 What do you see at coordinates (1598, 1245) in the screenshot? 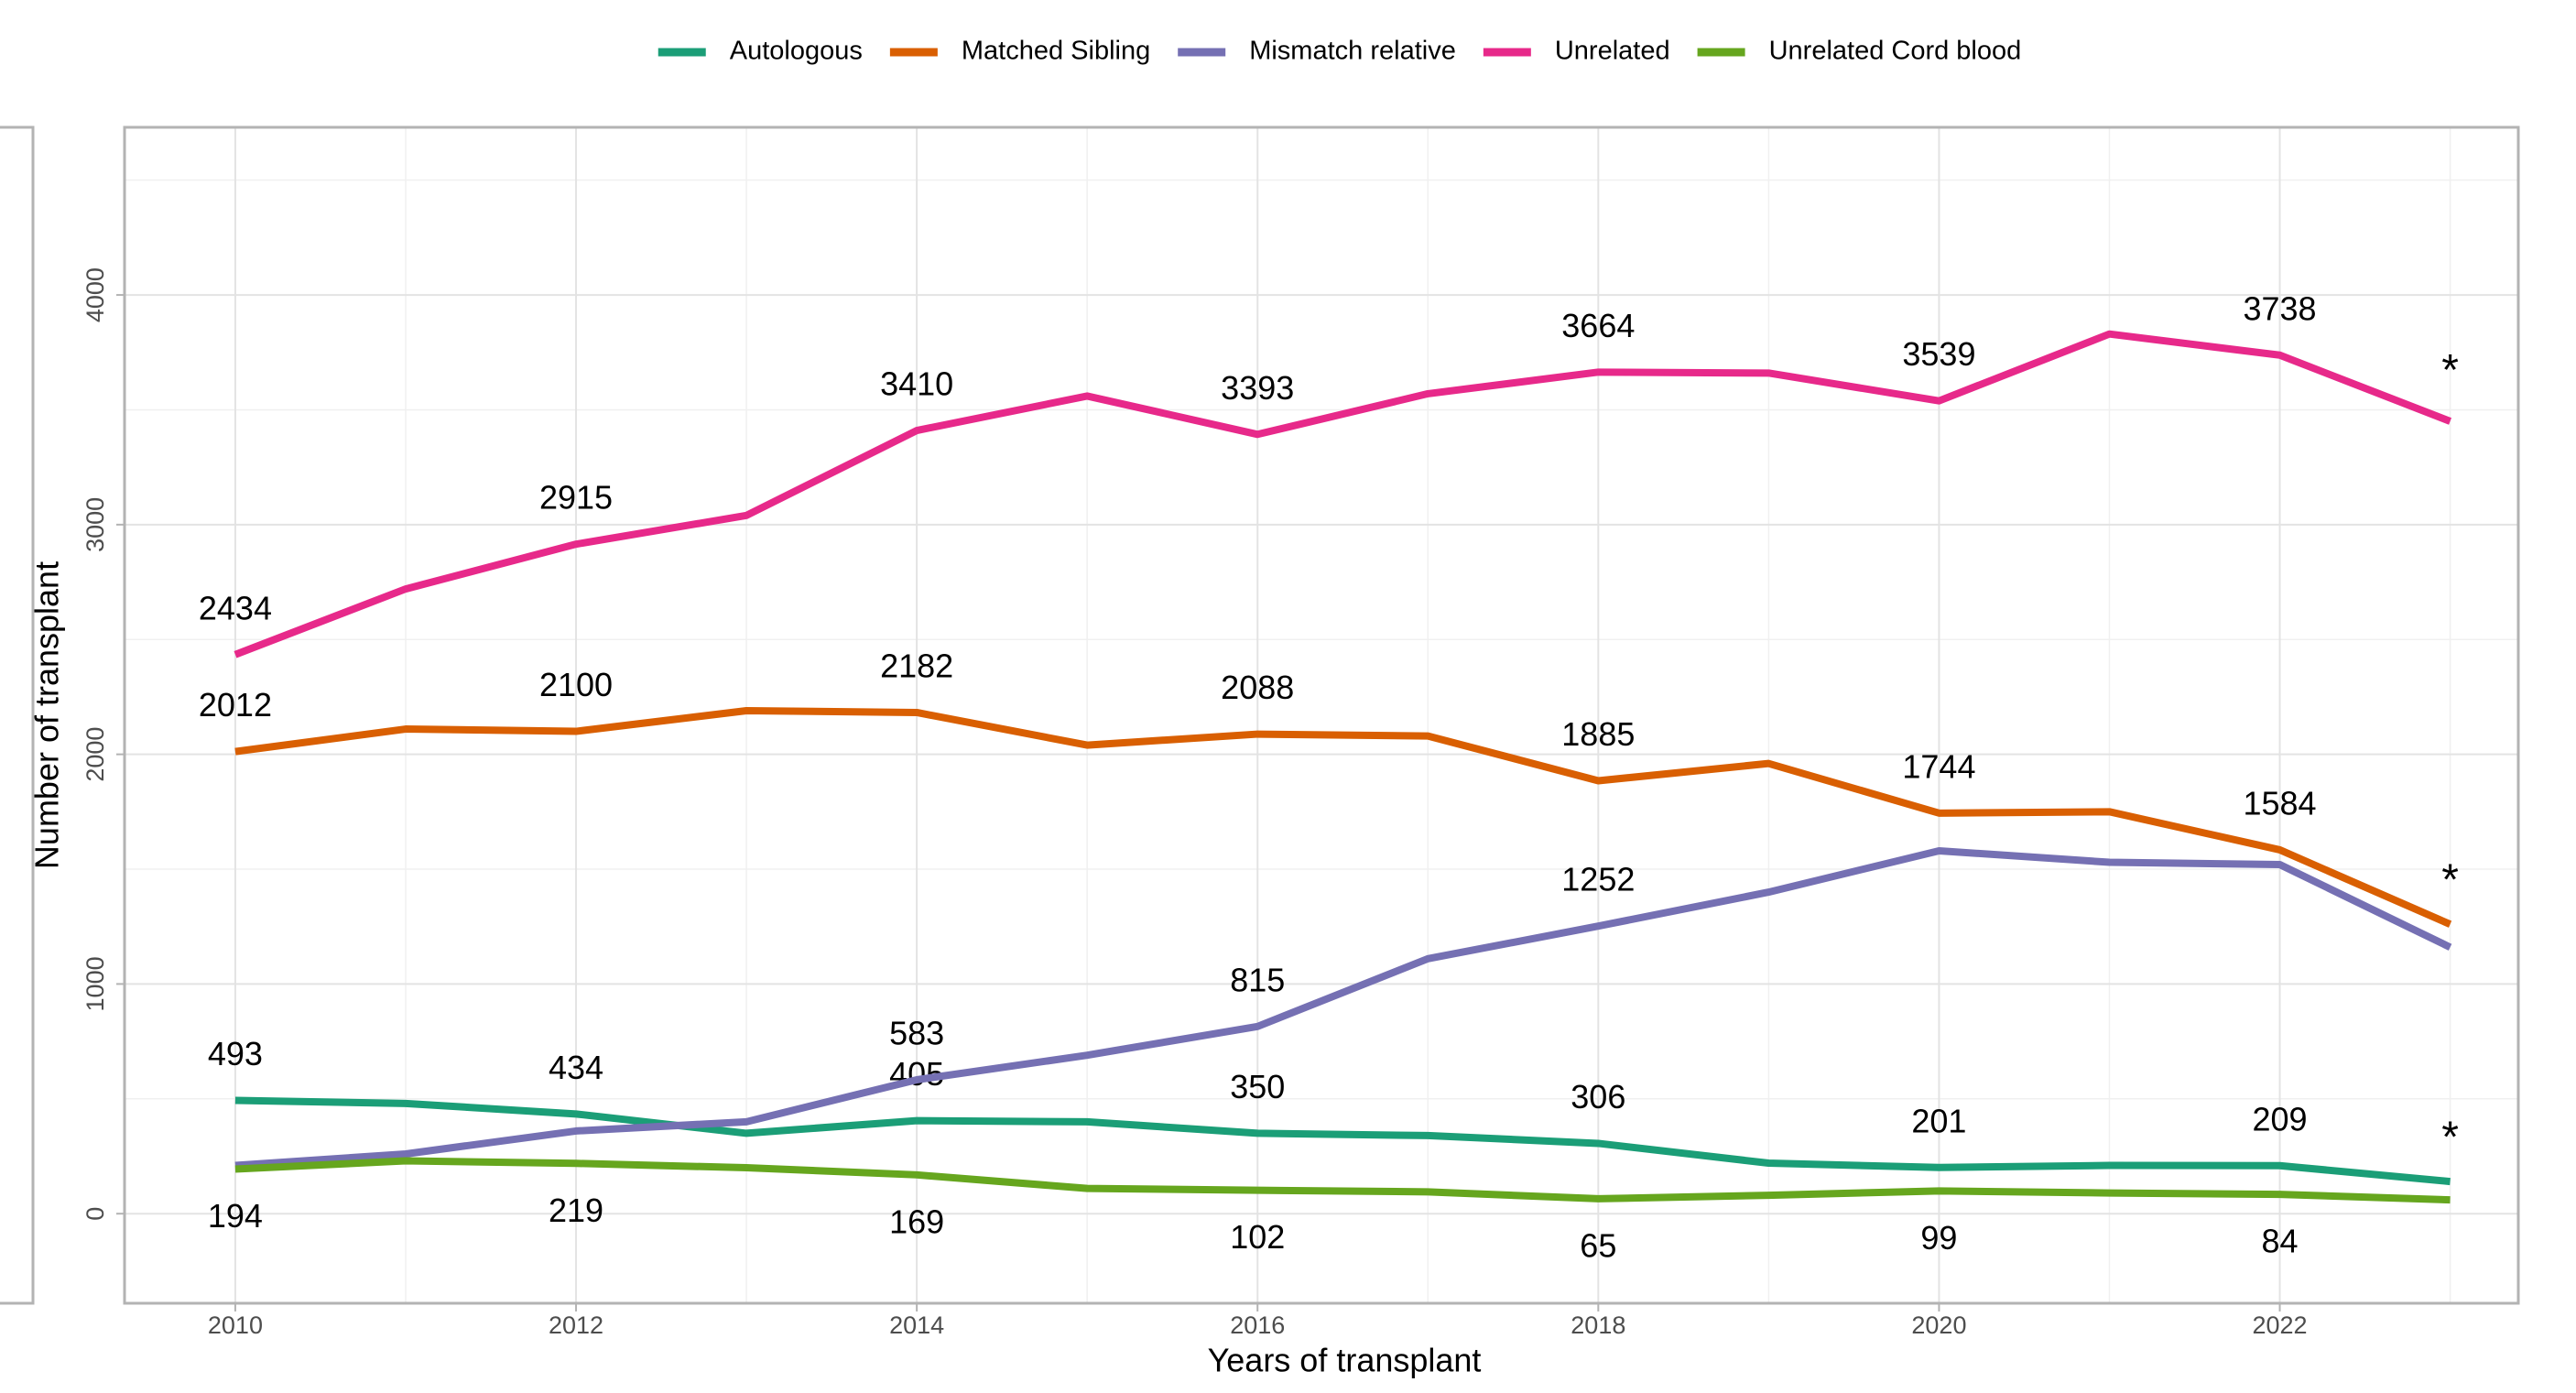
I see `data-label: 65` at bounding box center [1598, 1245].